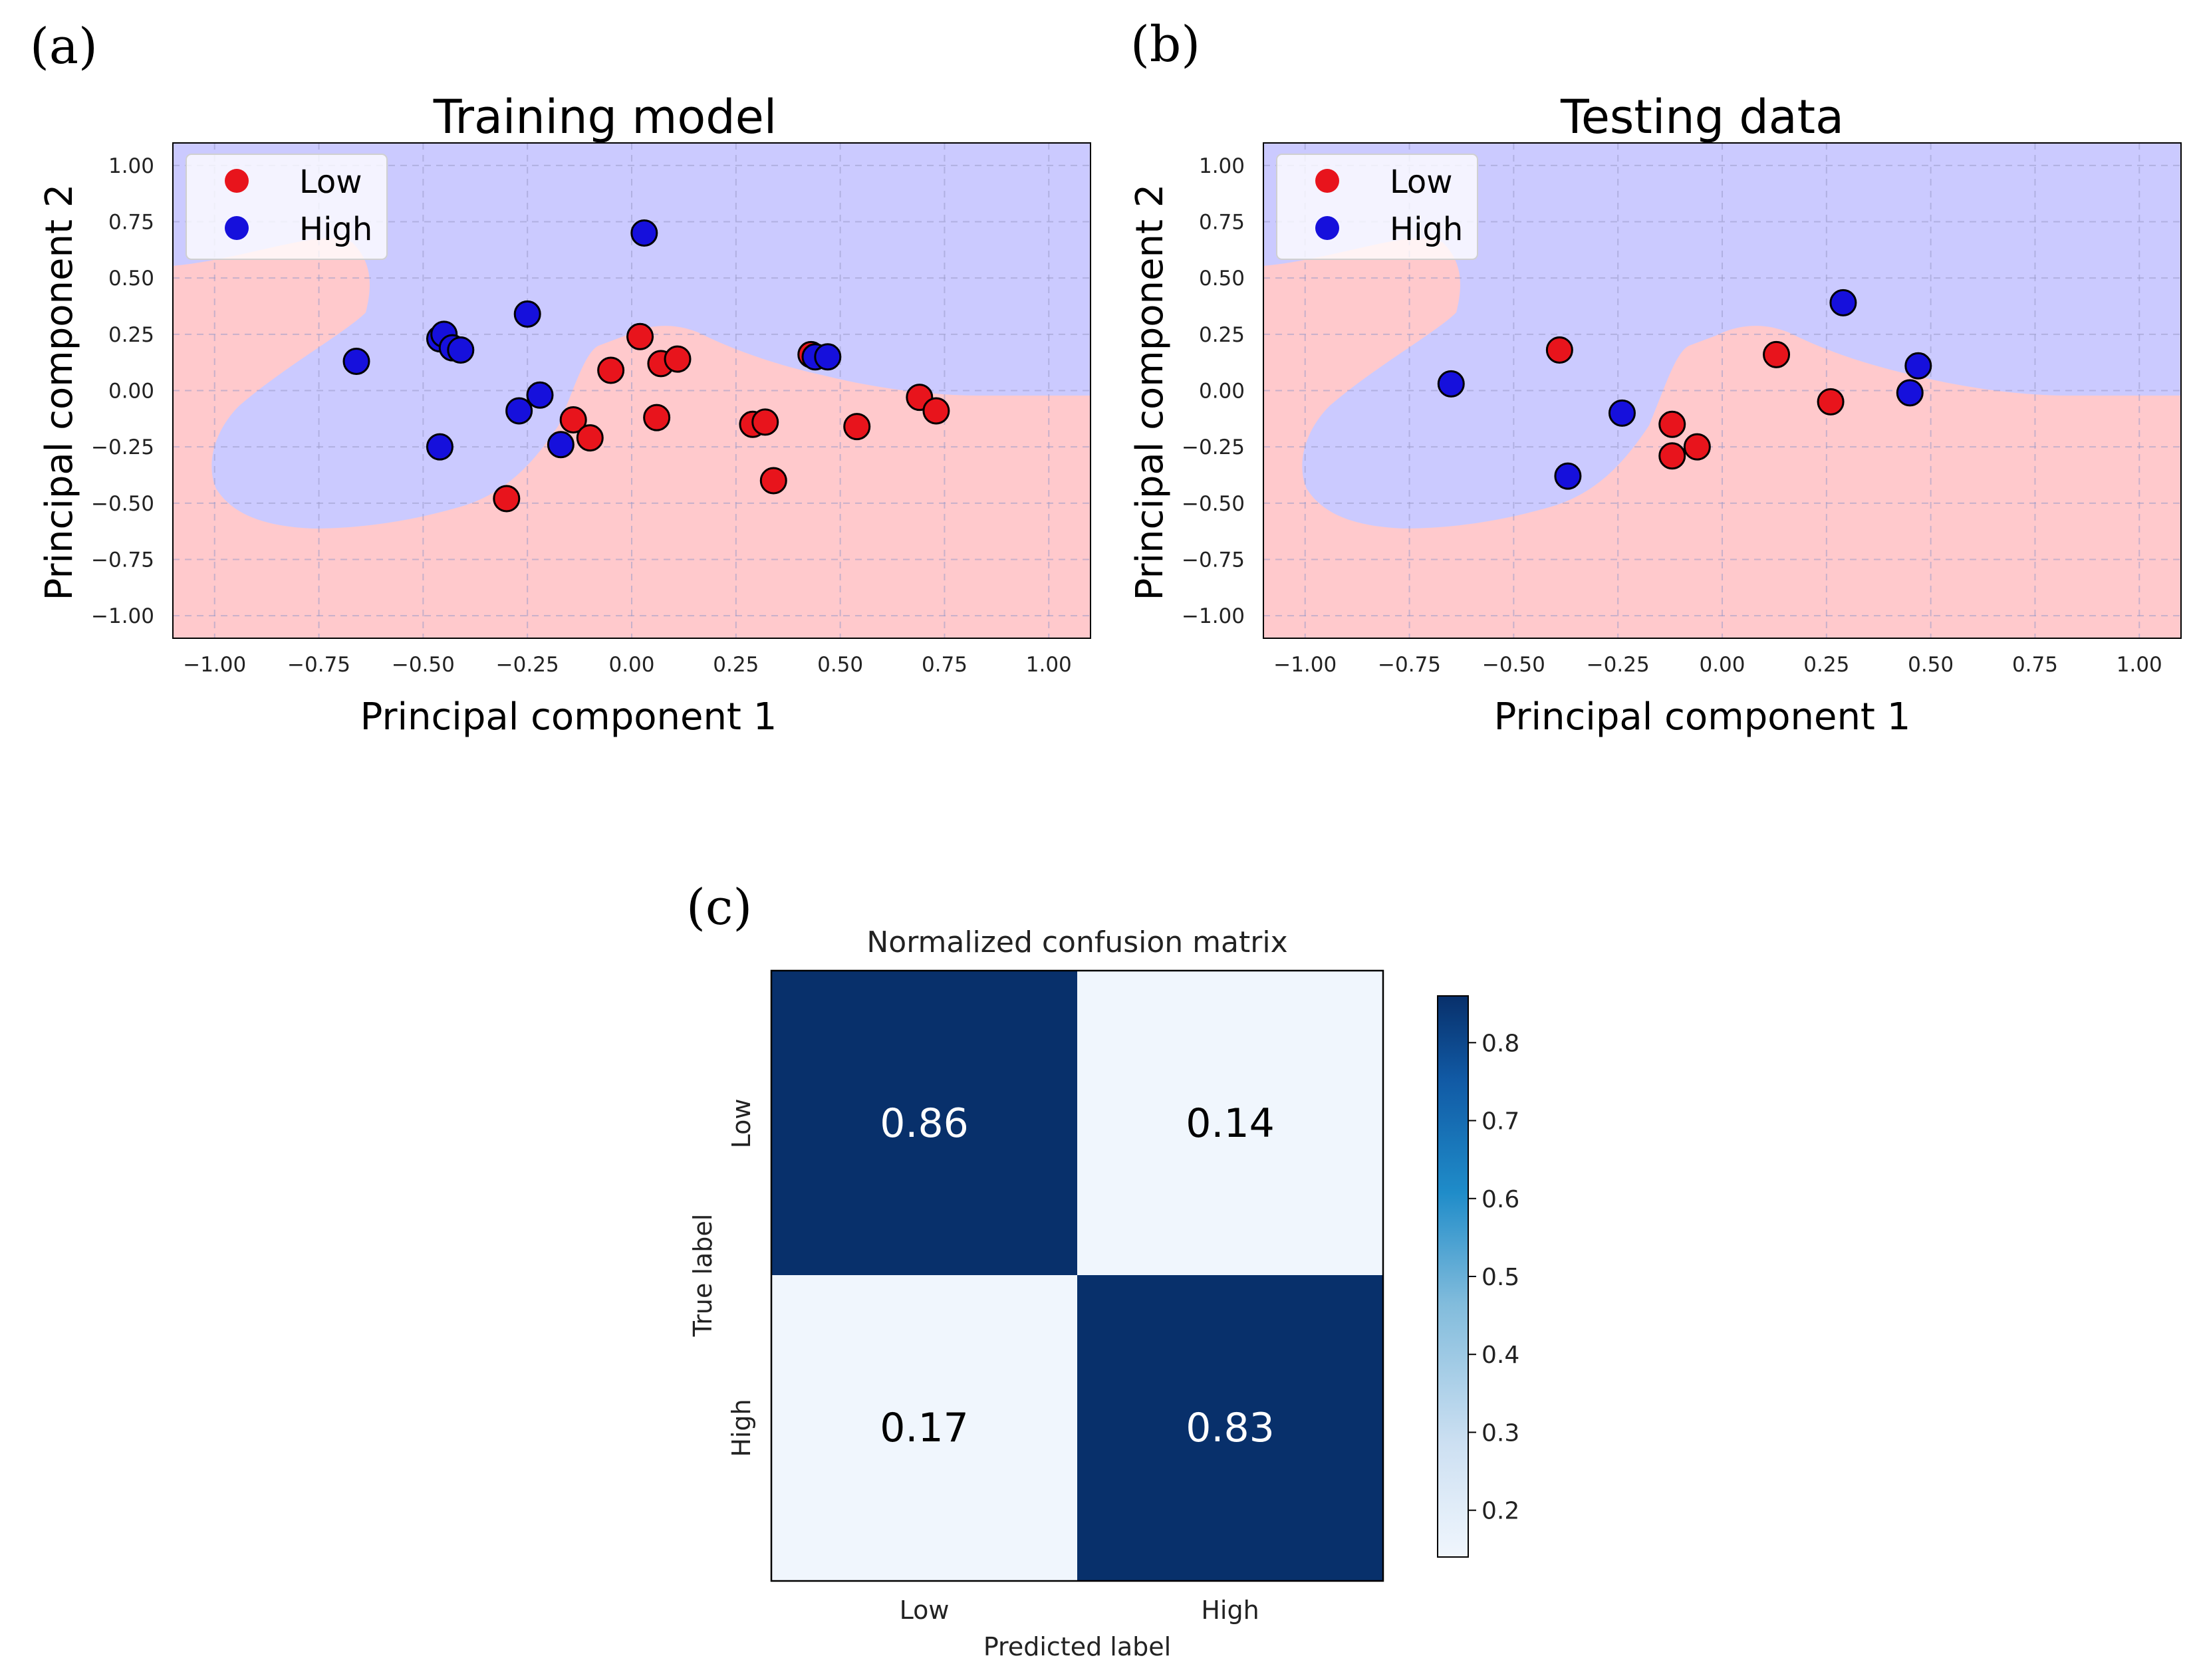  I want to click on legend-a: Low High, so click(287, 207).